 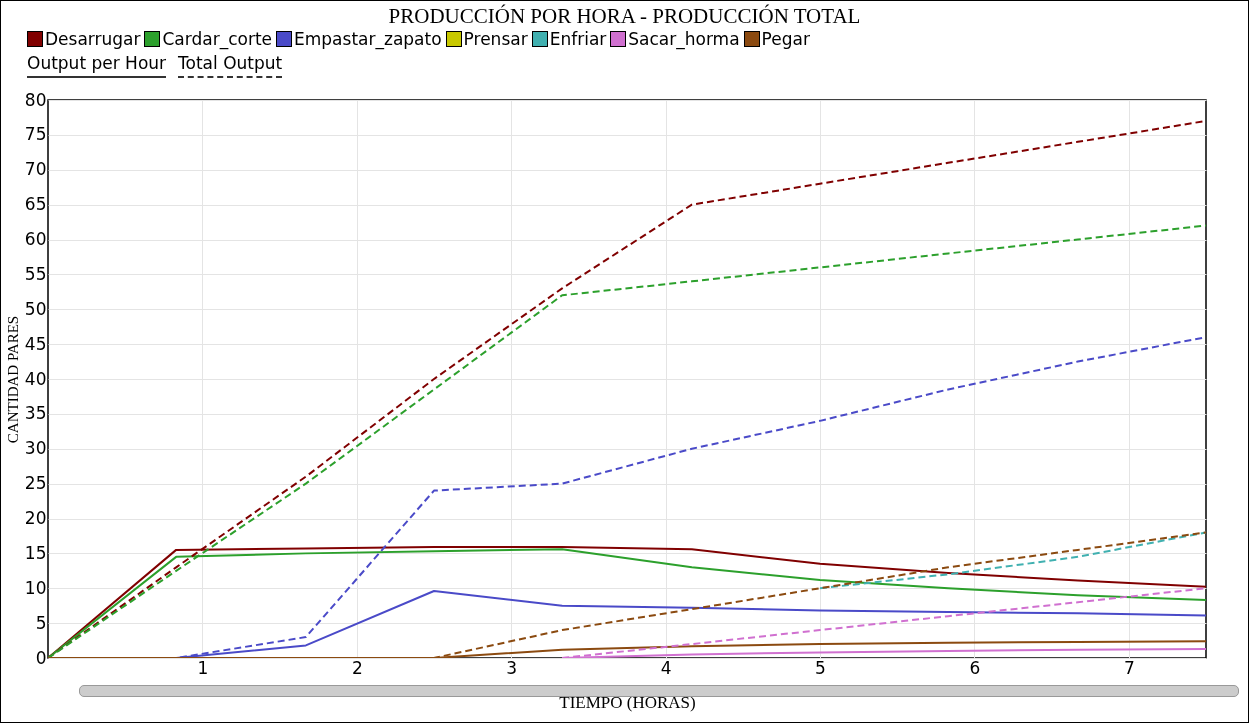 What do you see at coordinates (35, 204) in the screenshot?
I see `y-tick-label: 65` at bounding box center [35, 204].